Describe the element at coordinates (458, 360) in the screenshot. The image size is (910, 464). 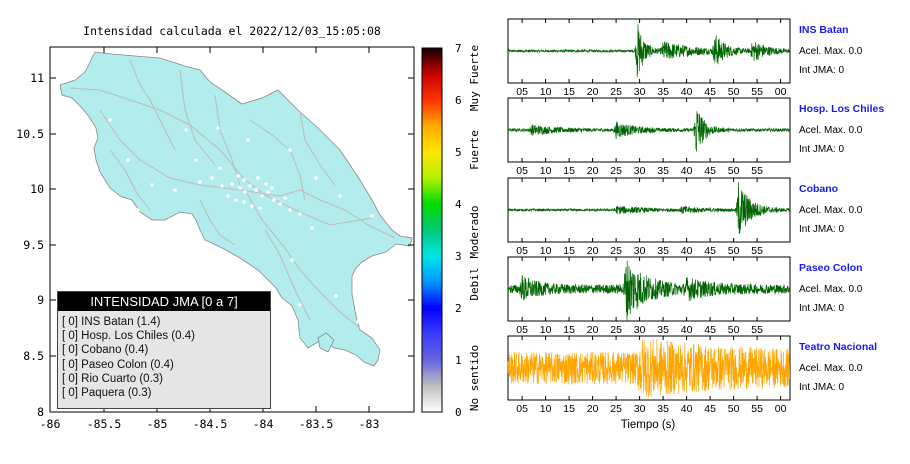
I see `colorbar-tick-label: 1` at that location.